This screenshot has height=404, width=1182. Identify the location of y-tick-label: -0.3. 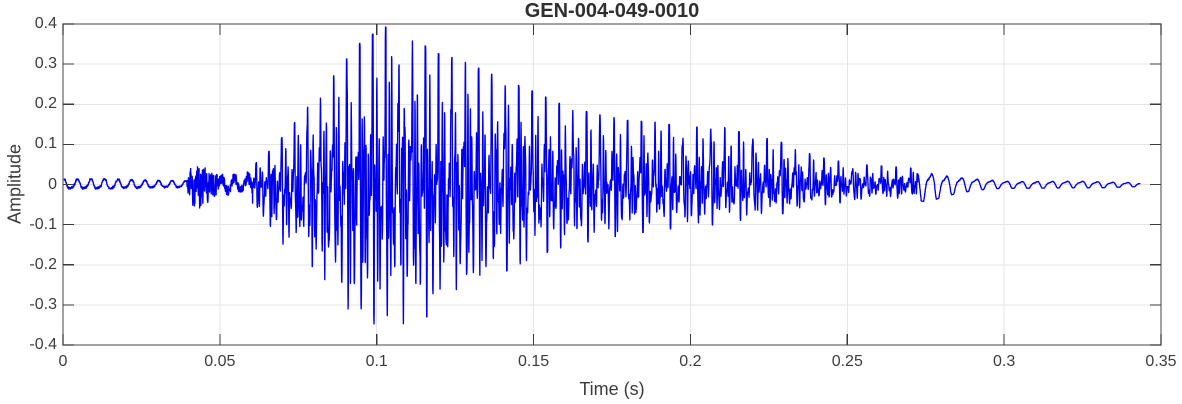
(43, 304).